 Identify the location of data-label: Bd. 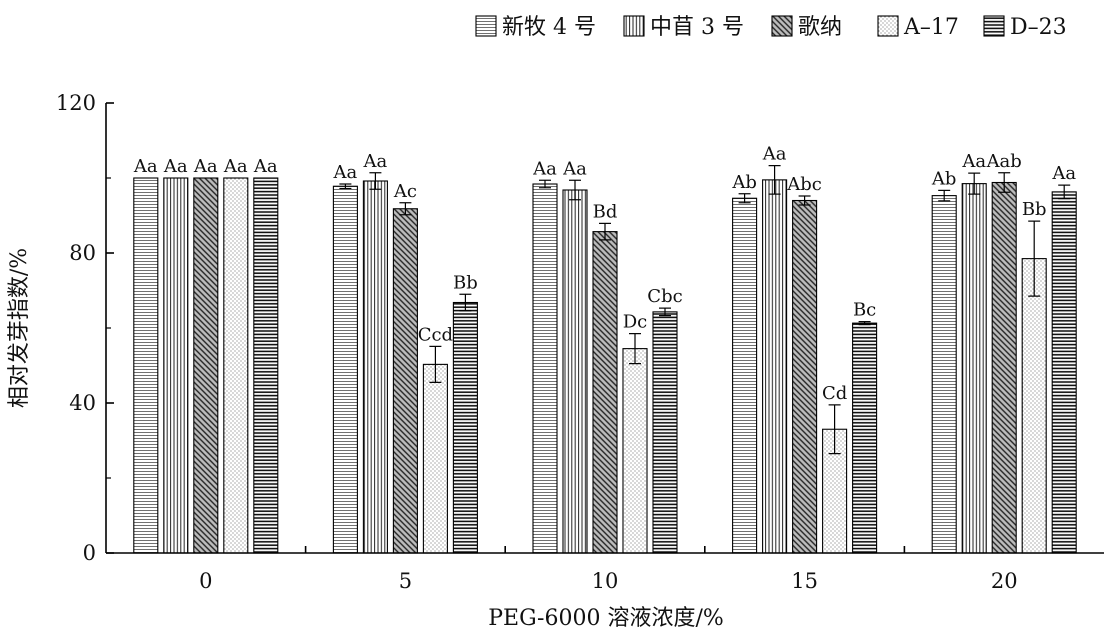
(605, 211).